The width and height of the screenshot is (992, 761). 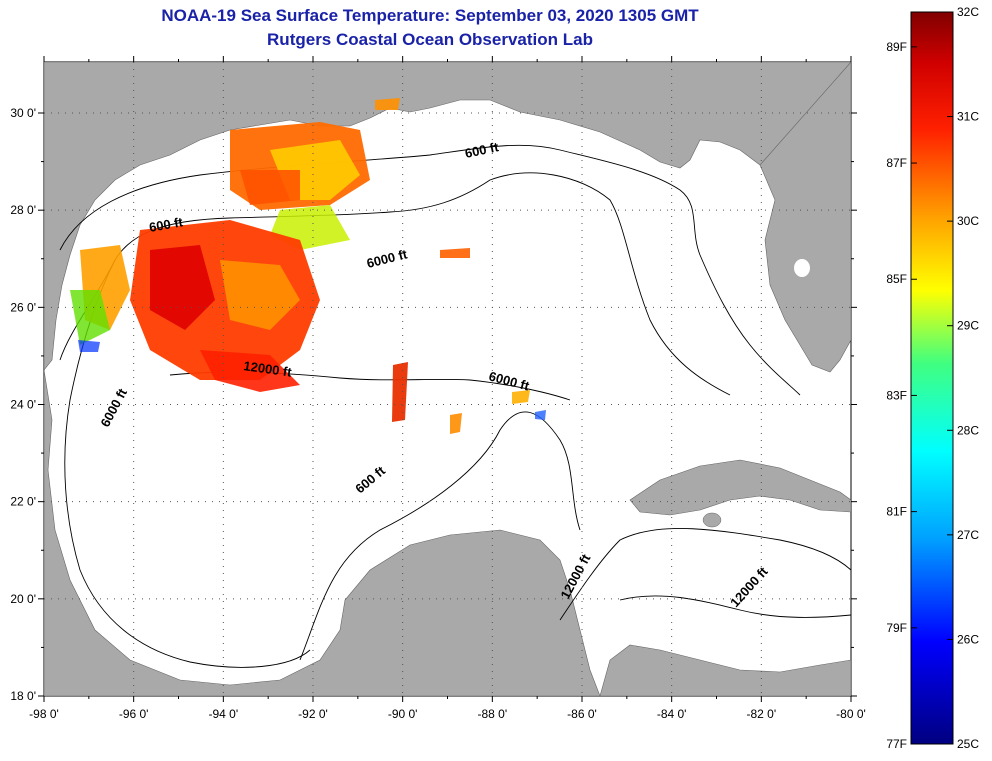 I want to click on colorbar, so click(x=932, y=378).